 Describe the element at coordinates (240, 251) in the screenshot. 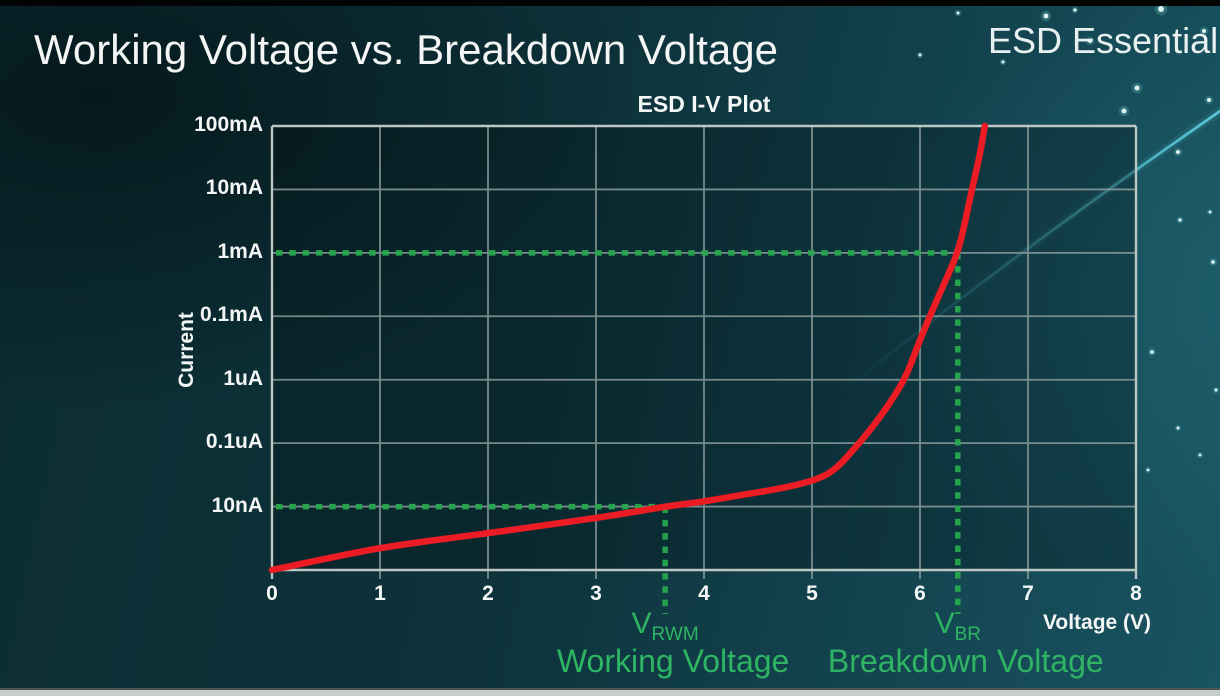

I see `y-tick-label: 1mA` at that location.